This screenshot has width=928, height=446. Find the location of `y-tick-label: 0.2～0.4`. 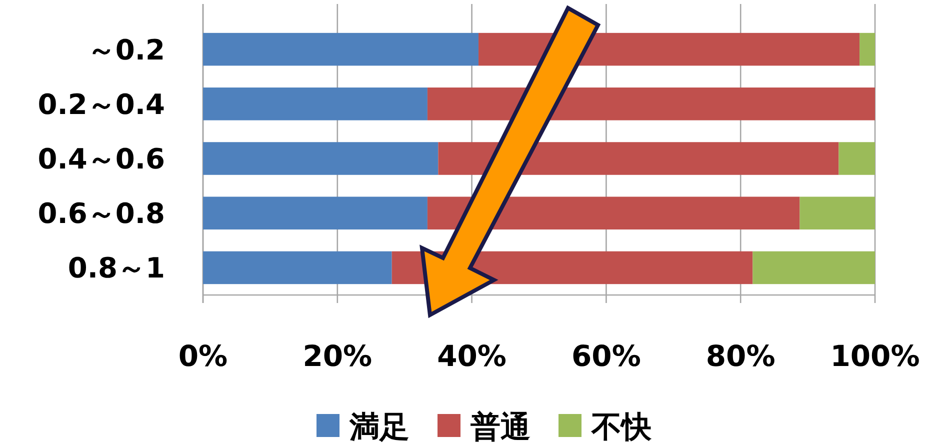

y-tick-label: 0.2～0.4 is located at coordinates (101, 104).